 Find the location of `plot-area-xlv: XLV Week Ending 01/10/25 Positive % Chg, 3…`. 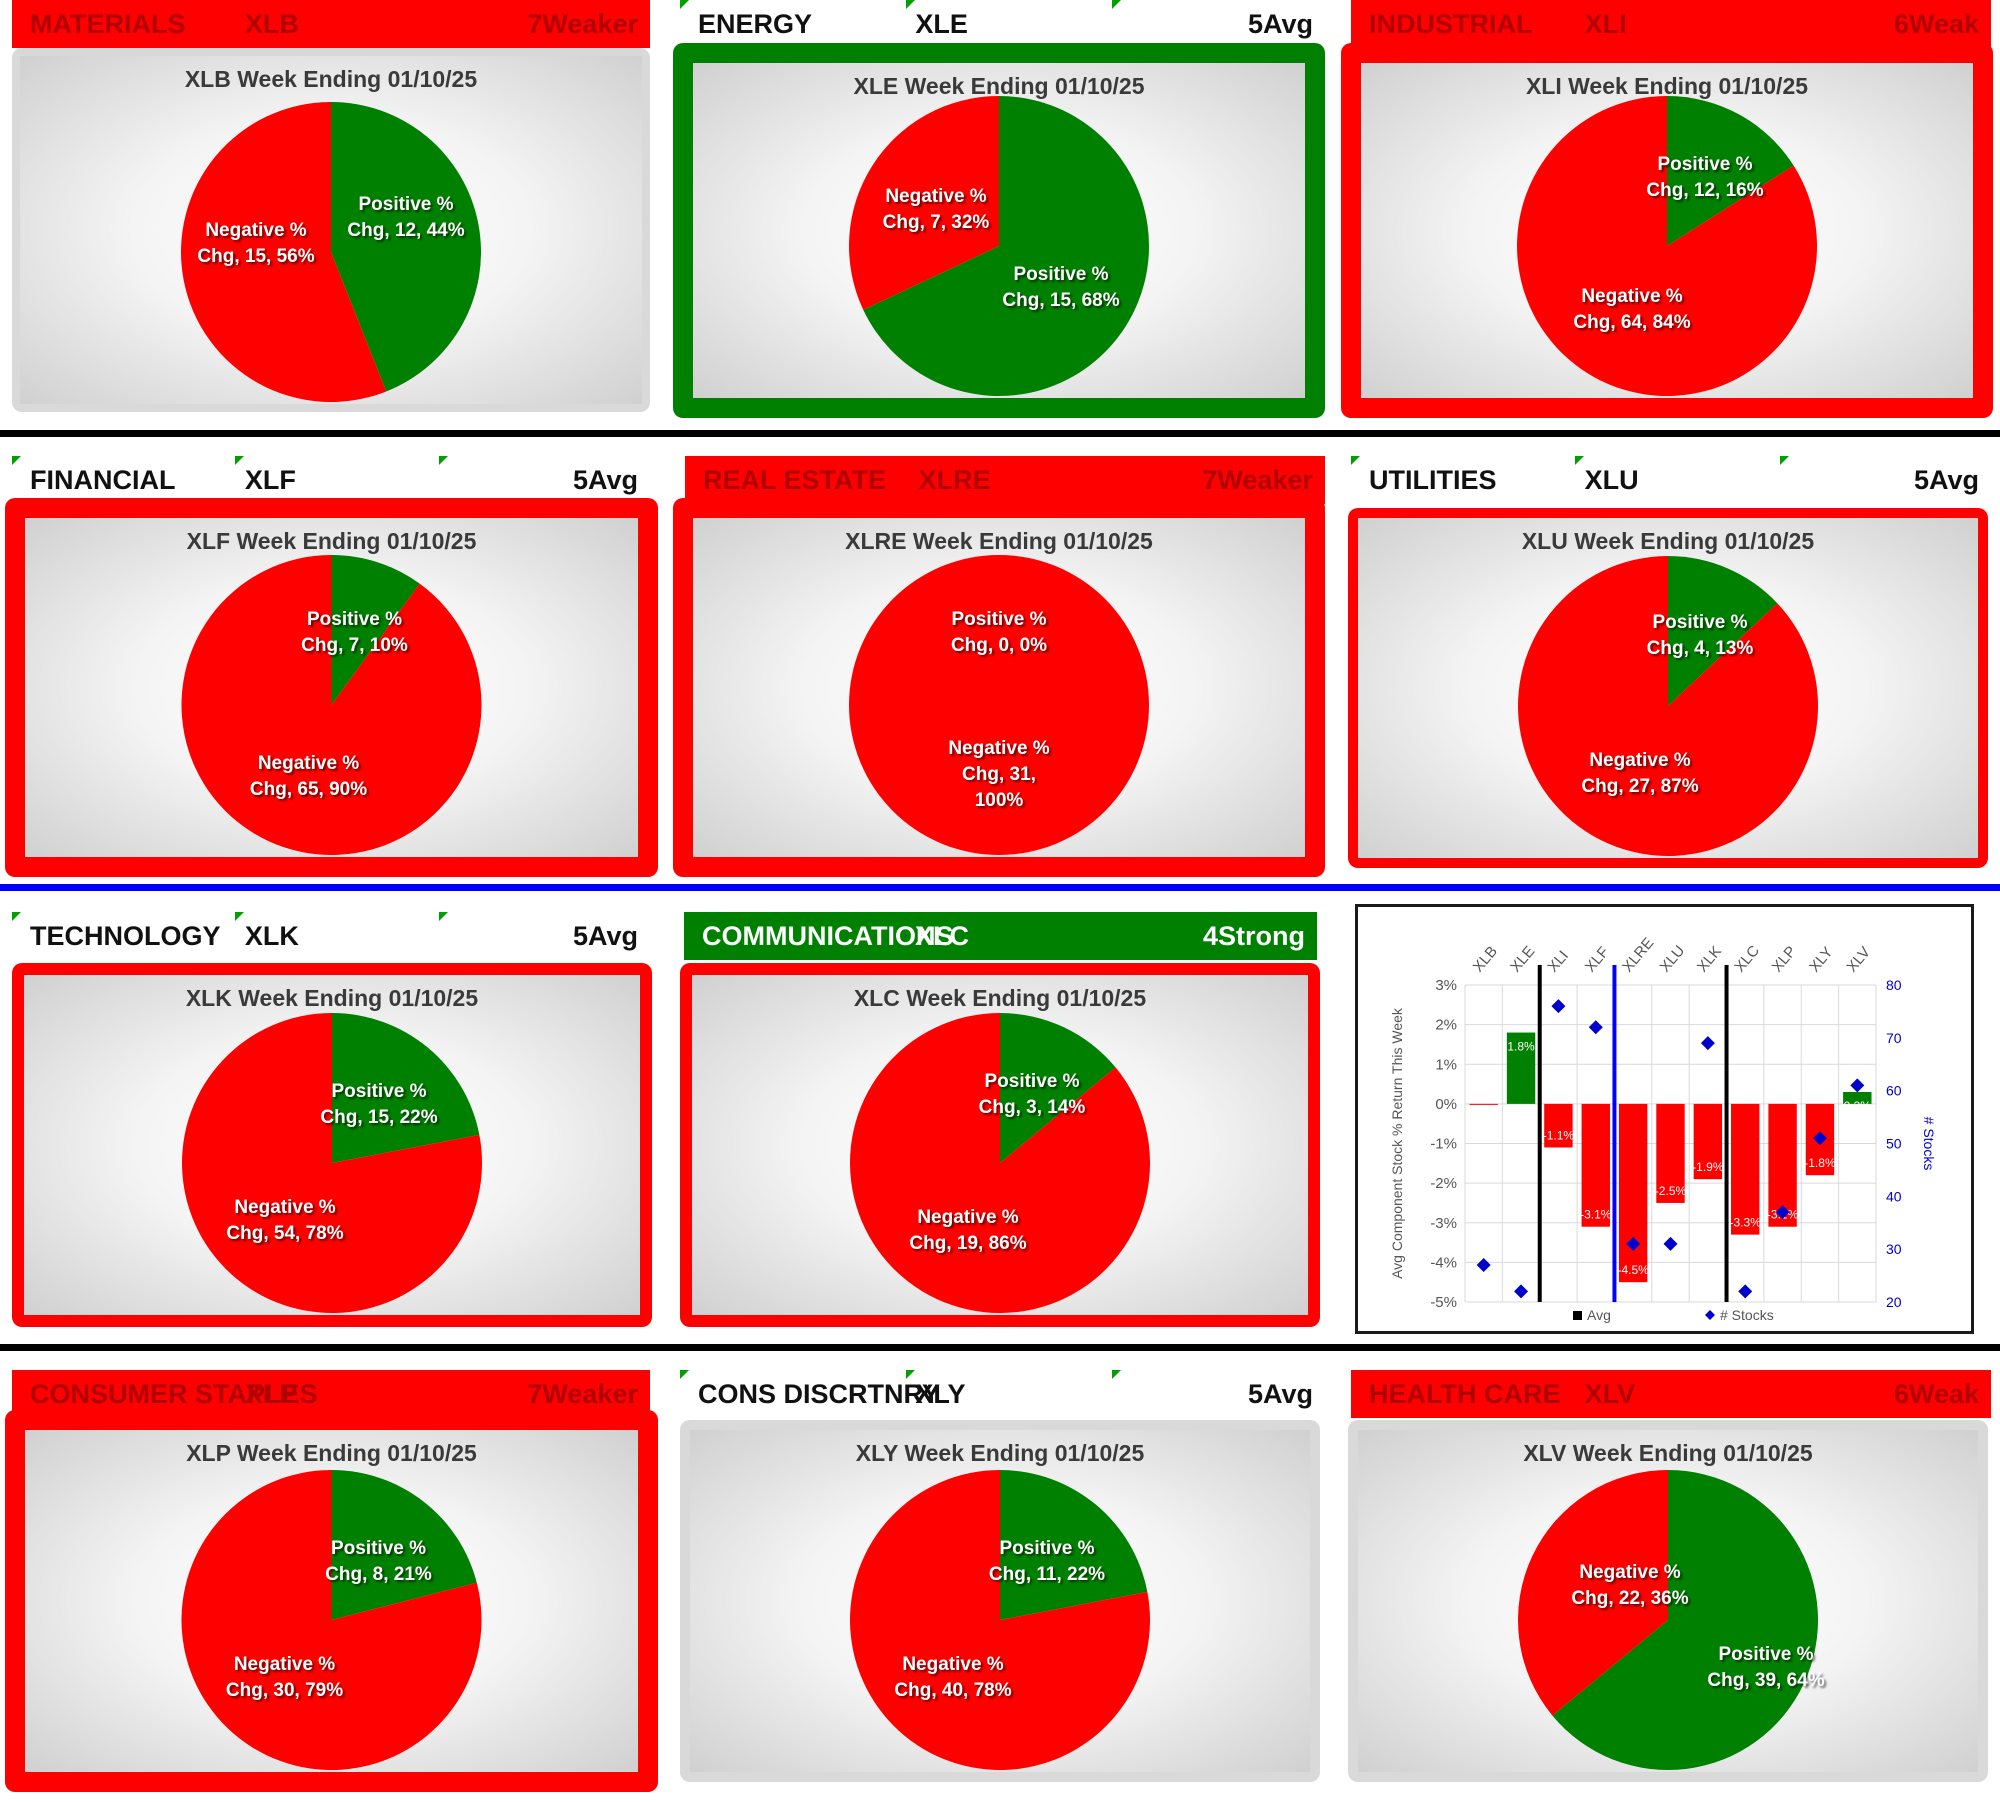

plot-area-xlv: XLV Week Ending 01/10/25 Positive % Chg, 3… is located at coordinates (1668, 1601).